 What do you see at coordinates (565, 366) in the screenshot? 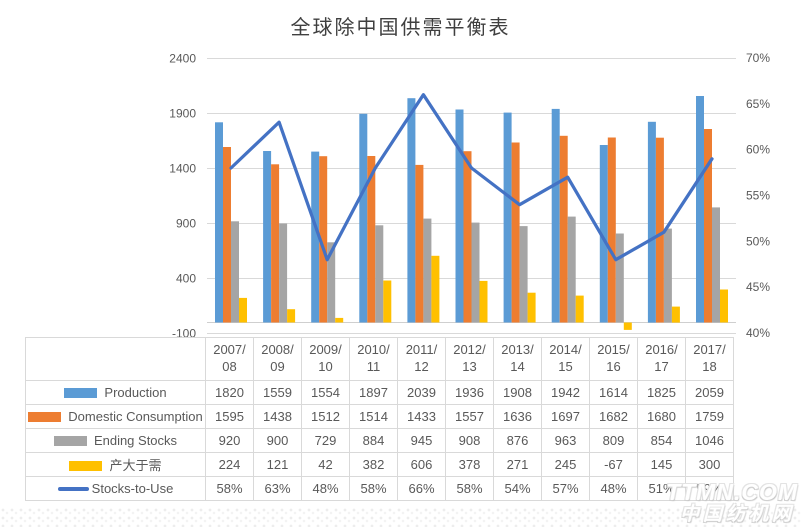
I see `category-year-line2: 15` at bounding box center [565, 366].